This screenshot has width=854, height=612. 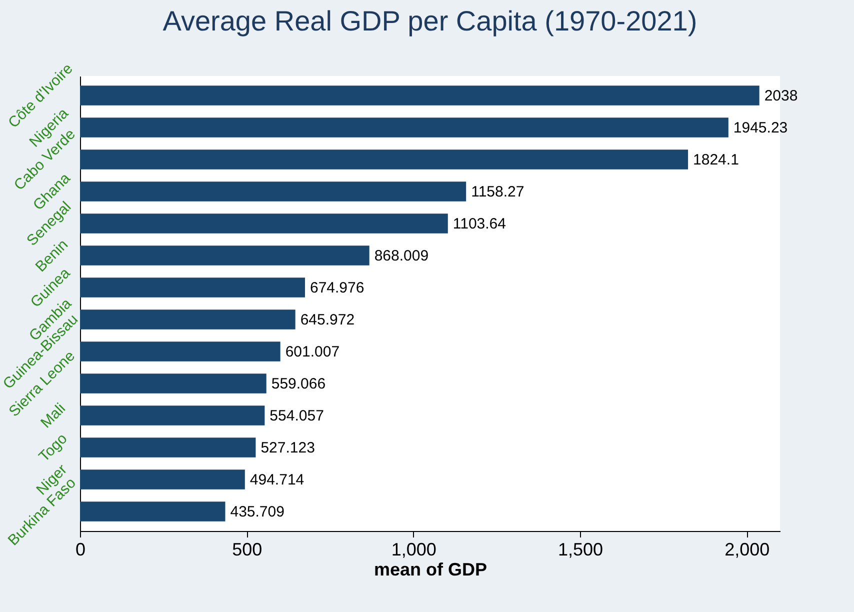 What do you see at coordinates (287, 447) in the screenshot?
I see `data-label: 527.123` at bounding box center [287, 447].